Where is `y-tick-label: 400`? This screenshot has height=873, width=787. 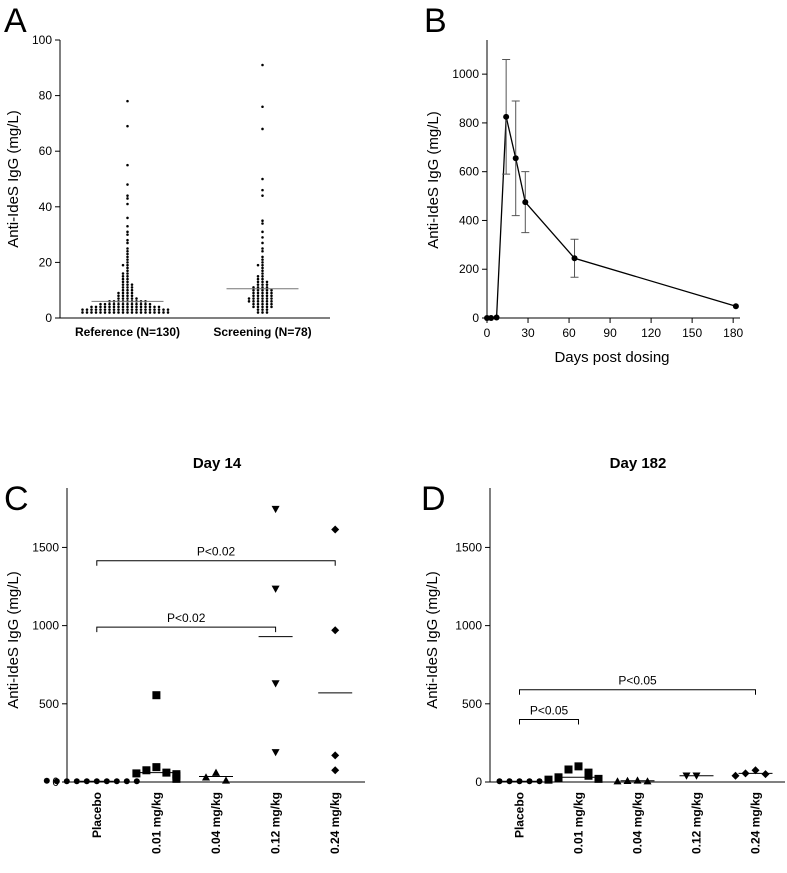
y-tick-label: 400 is located at coordinates (469, 220).